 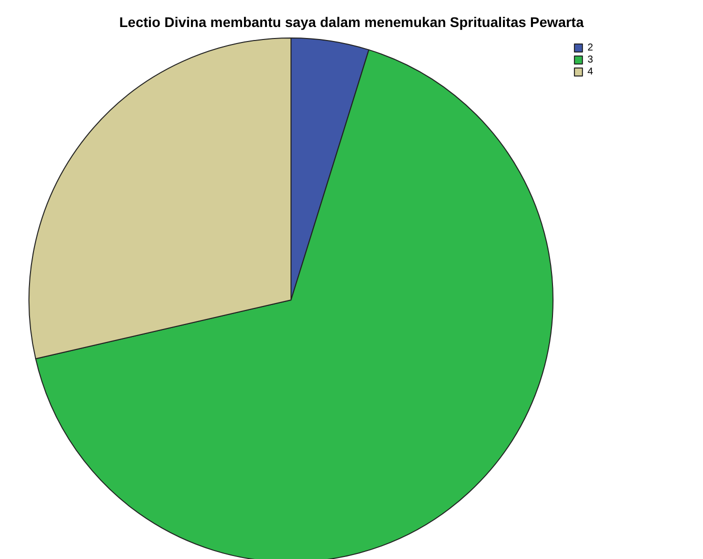 What do you see at coordinates (590, 48) in the screenshot?
I see `legend-label: 2` at bounding box center [590, 48].